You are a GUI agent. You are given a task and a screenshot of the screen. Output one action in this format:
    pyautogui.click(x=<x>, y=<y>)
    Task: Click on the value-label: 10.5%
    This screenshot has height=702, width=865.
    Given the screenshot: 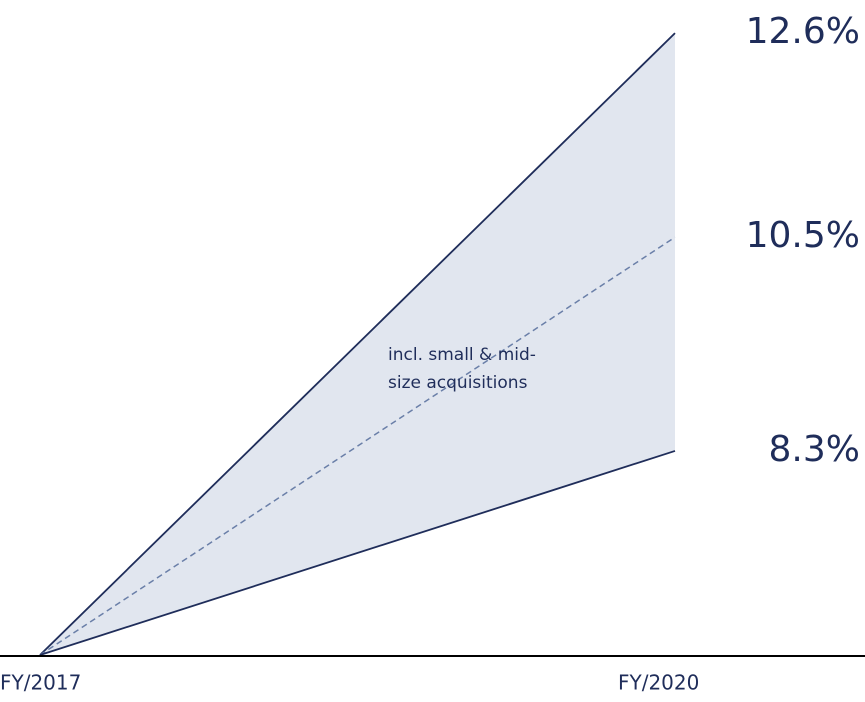 What is the action you would take?
    pyautogui.click(x=803, y=235)
    